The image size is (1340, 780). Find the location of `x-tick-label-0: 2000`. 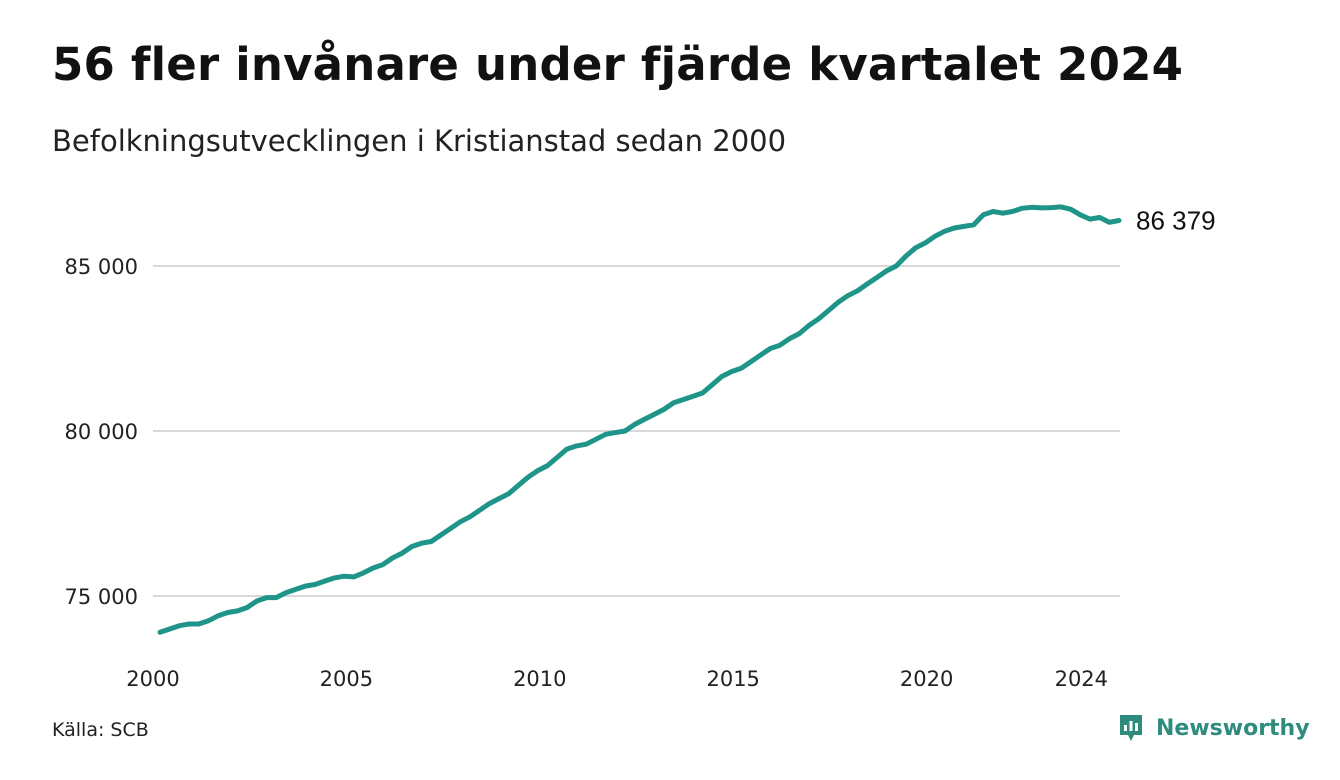

x-tick-label-0: 2000 is located at coordinates (152, 679).